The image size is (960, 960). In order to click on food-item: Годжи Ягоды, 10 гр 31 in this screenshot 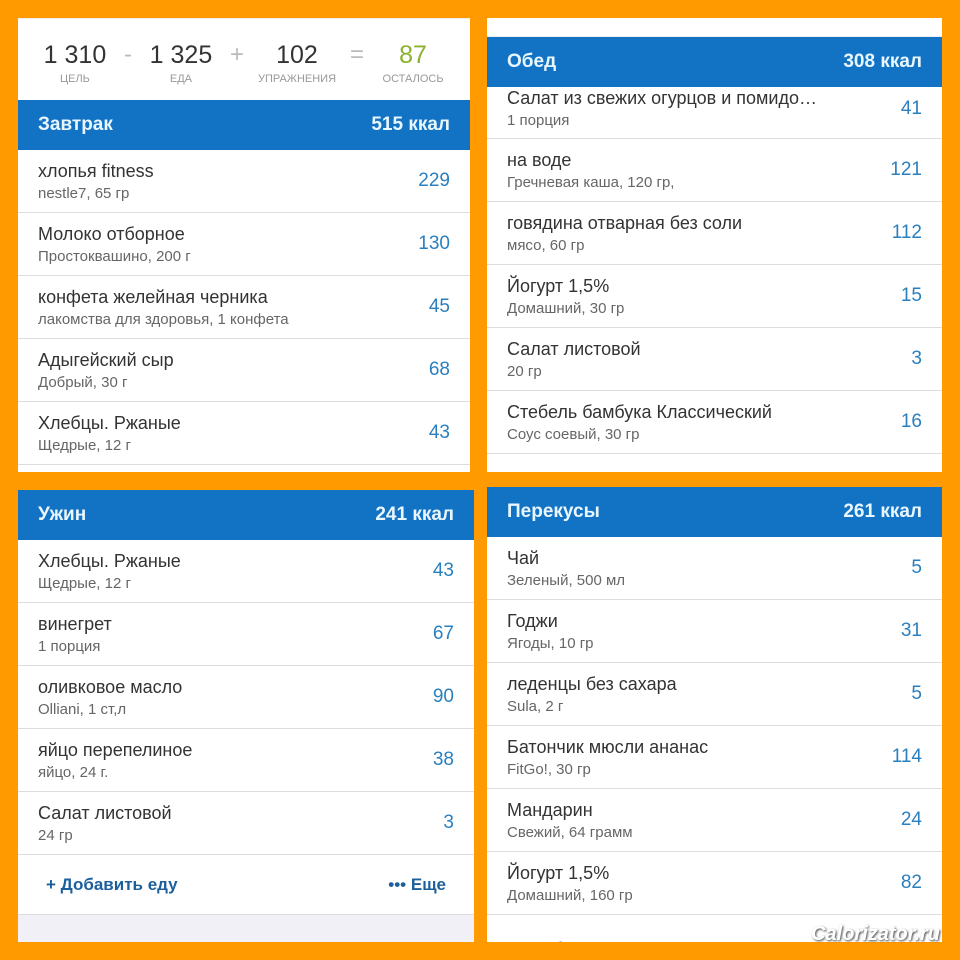, I will do `click(714, 631)`.